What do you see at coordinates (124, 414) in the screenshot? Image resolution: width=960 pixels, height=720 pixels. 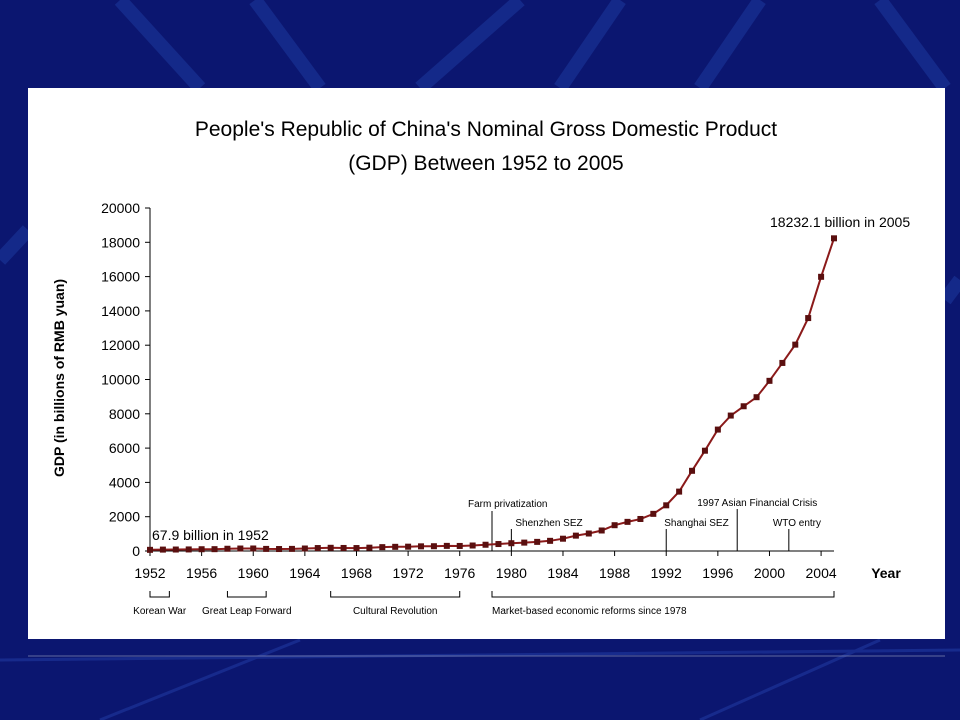 I see `y-tick-label: 8000` at bounding box center [124, 414].